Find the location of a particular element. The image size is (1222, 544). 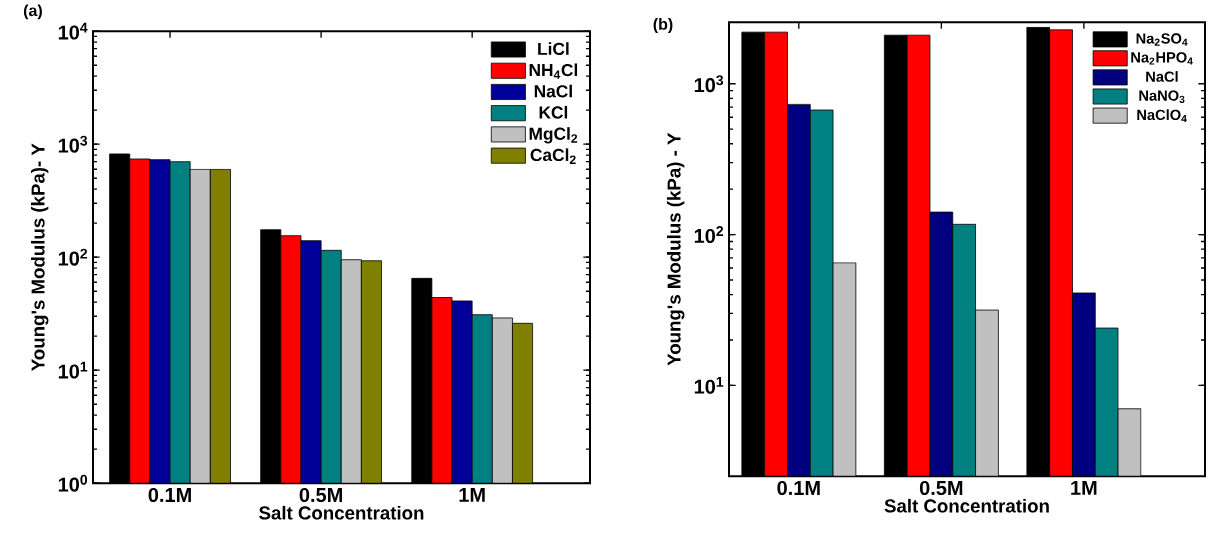

legend-label: CaCl$_{2}$ is located at coordinates (553, 156).